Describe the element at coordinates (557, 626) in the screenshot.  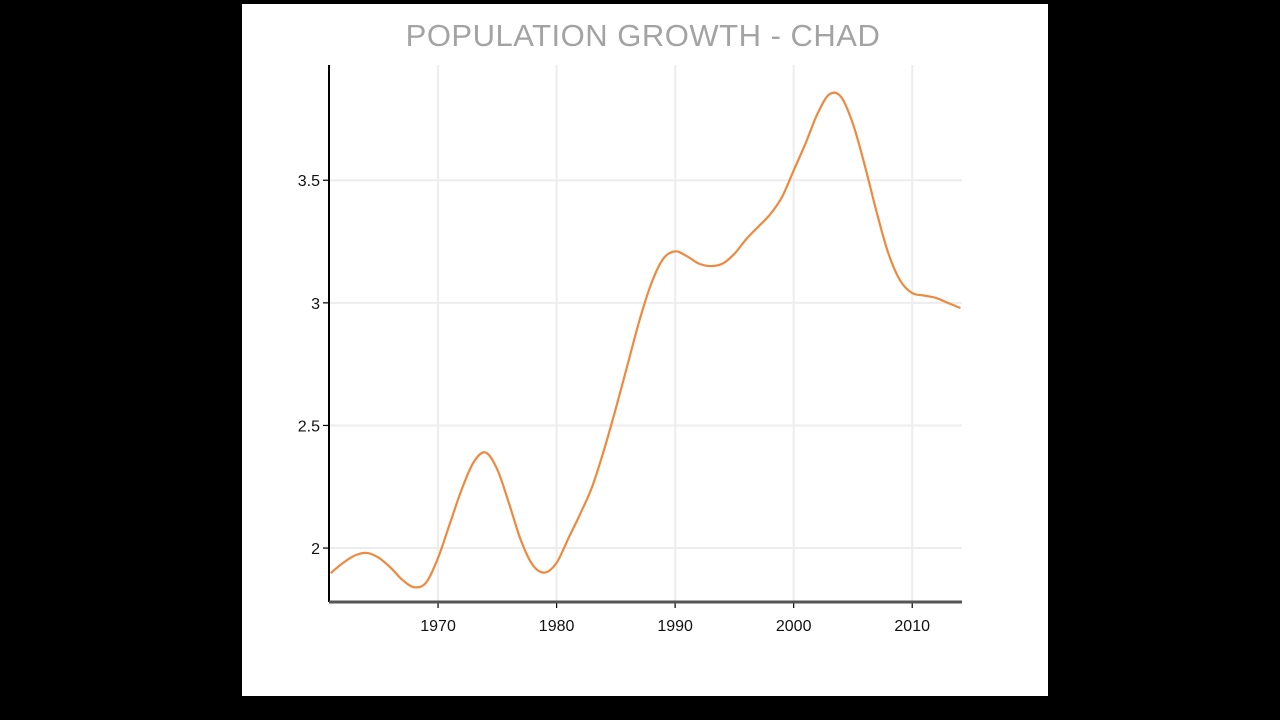
I see `x-tick-label: 1980` at that location.